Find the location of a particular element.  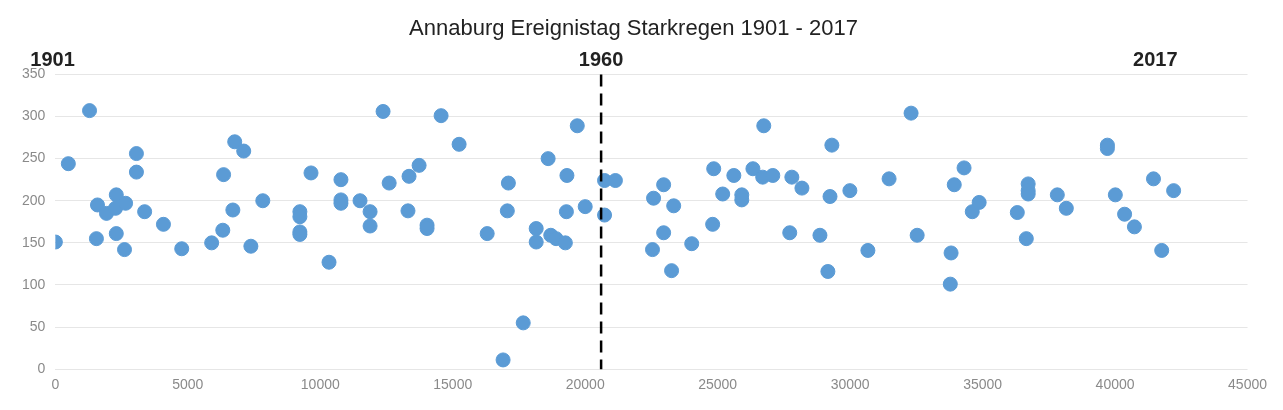

x-tick-label: 0 is located at coordinates (55, 384).